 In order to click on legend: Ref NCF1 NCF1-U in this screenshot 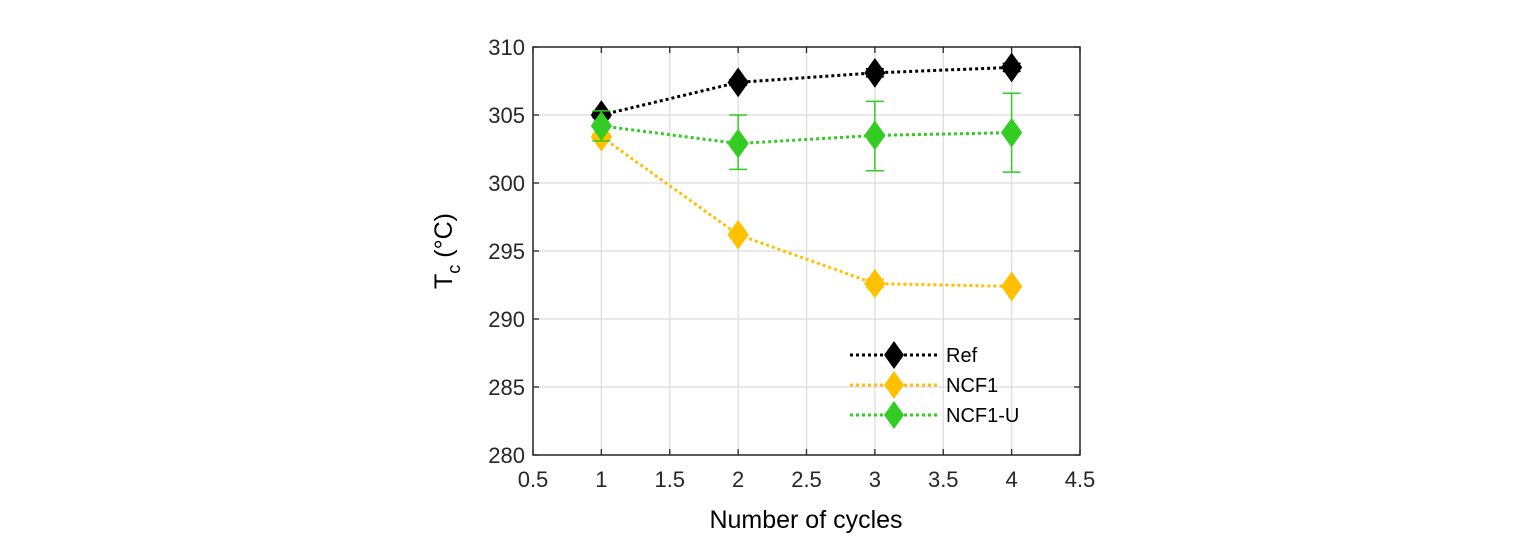, I will do `click(934, 385)`.